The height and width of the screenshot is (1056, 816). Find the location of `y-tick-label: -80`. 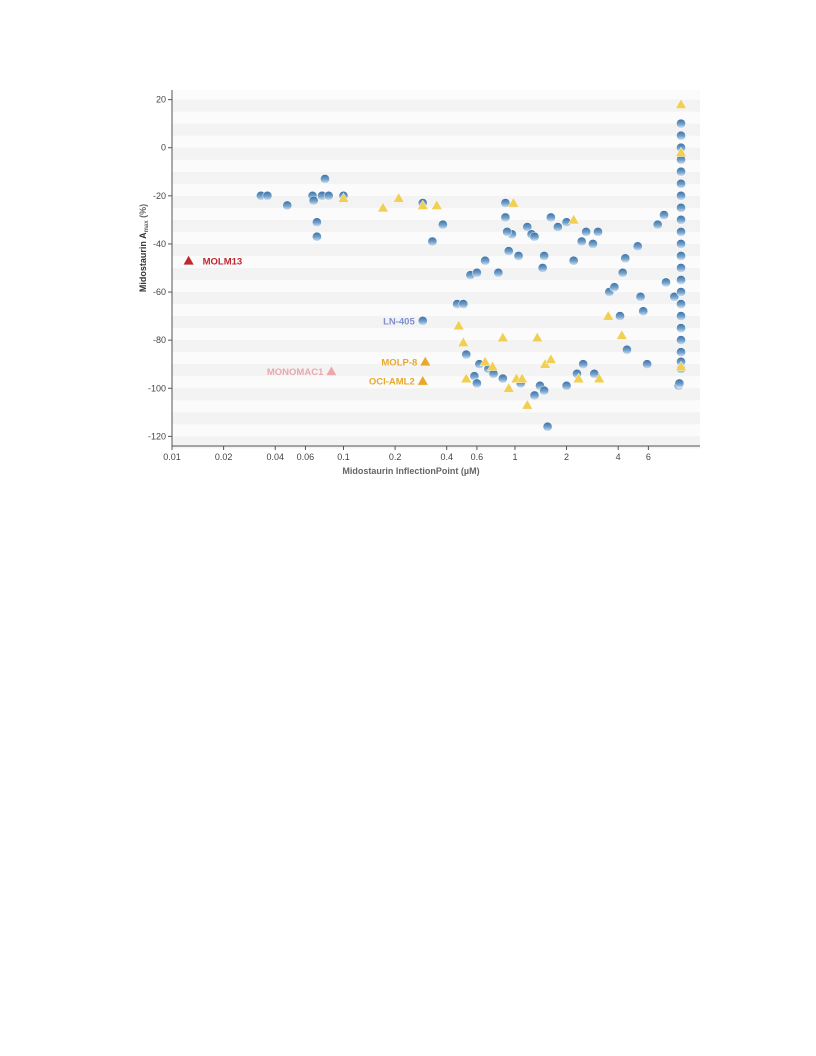

y-tick-label: -80 is located at coordinates (159, 340).